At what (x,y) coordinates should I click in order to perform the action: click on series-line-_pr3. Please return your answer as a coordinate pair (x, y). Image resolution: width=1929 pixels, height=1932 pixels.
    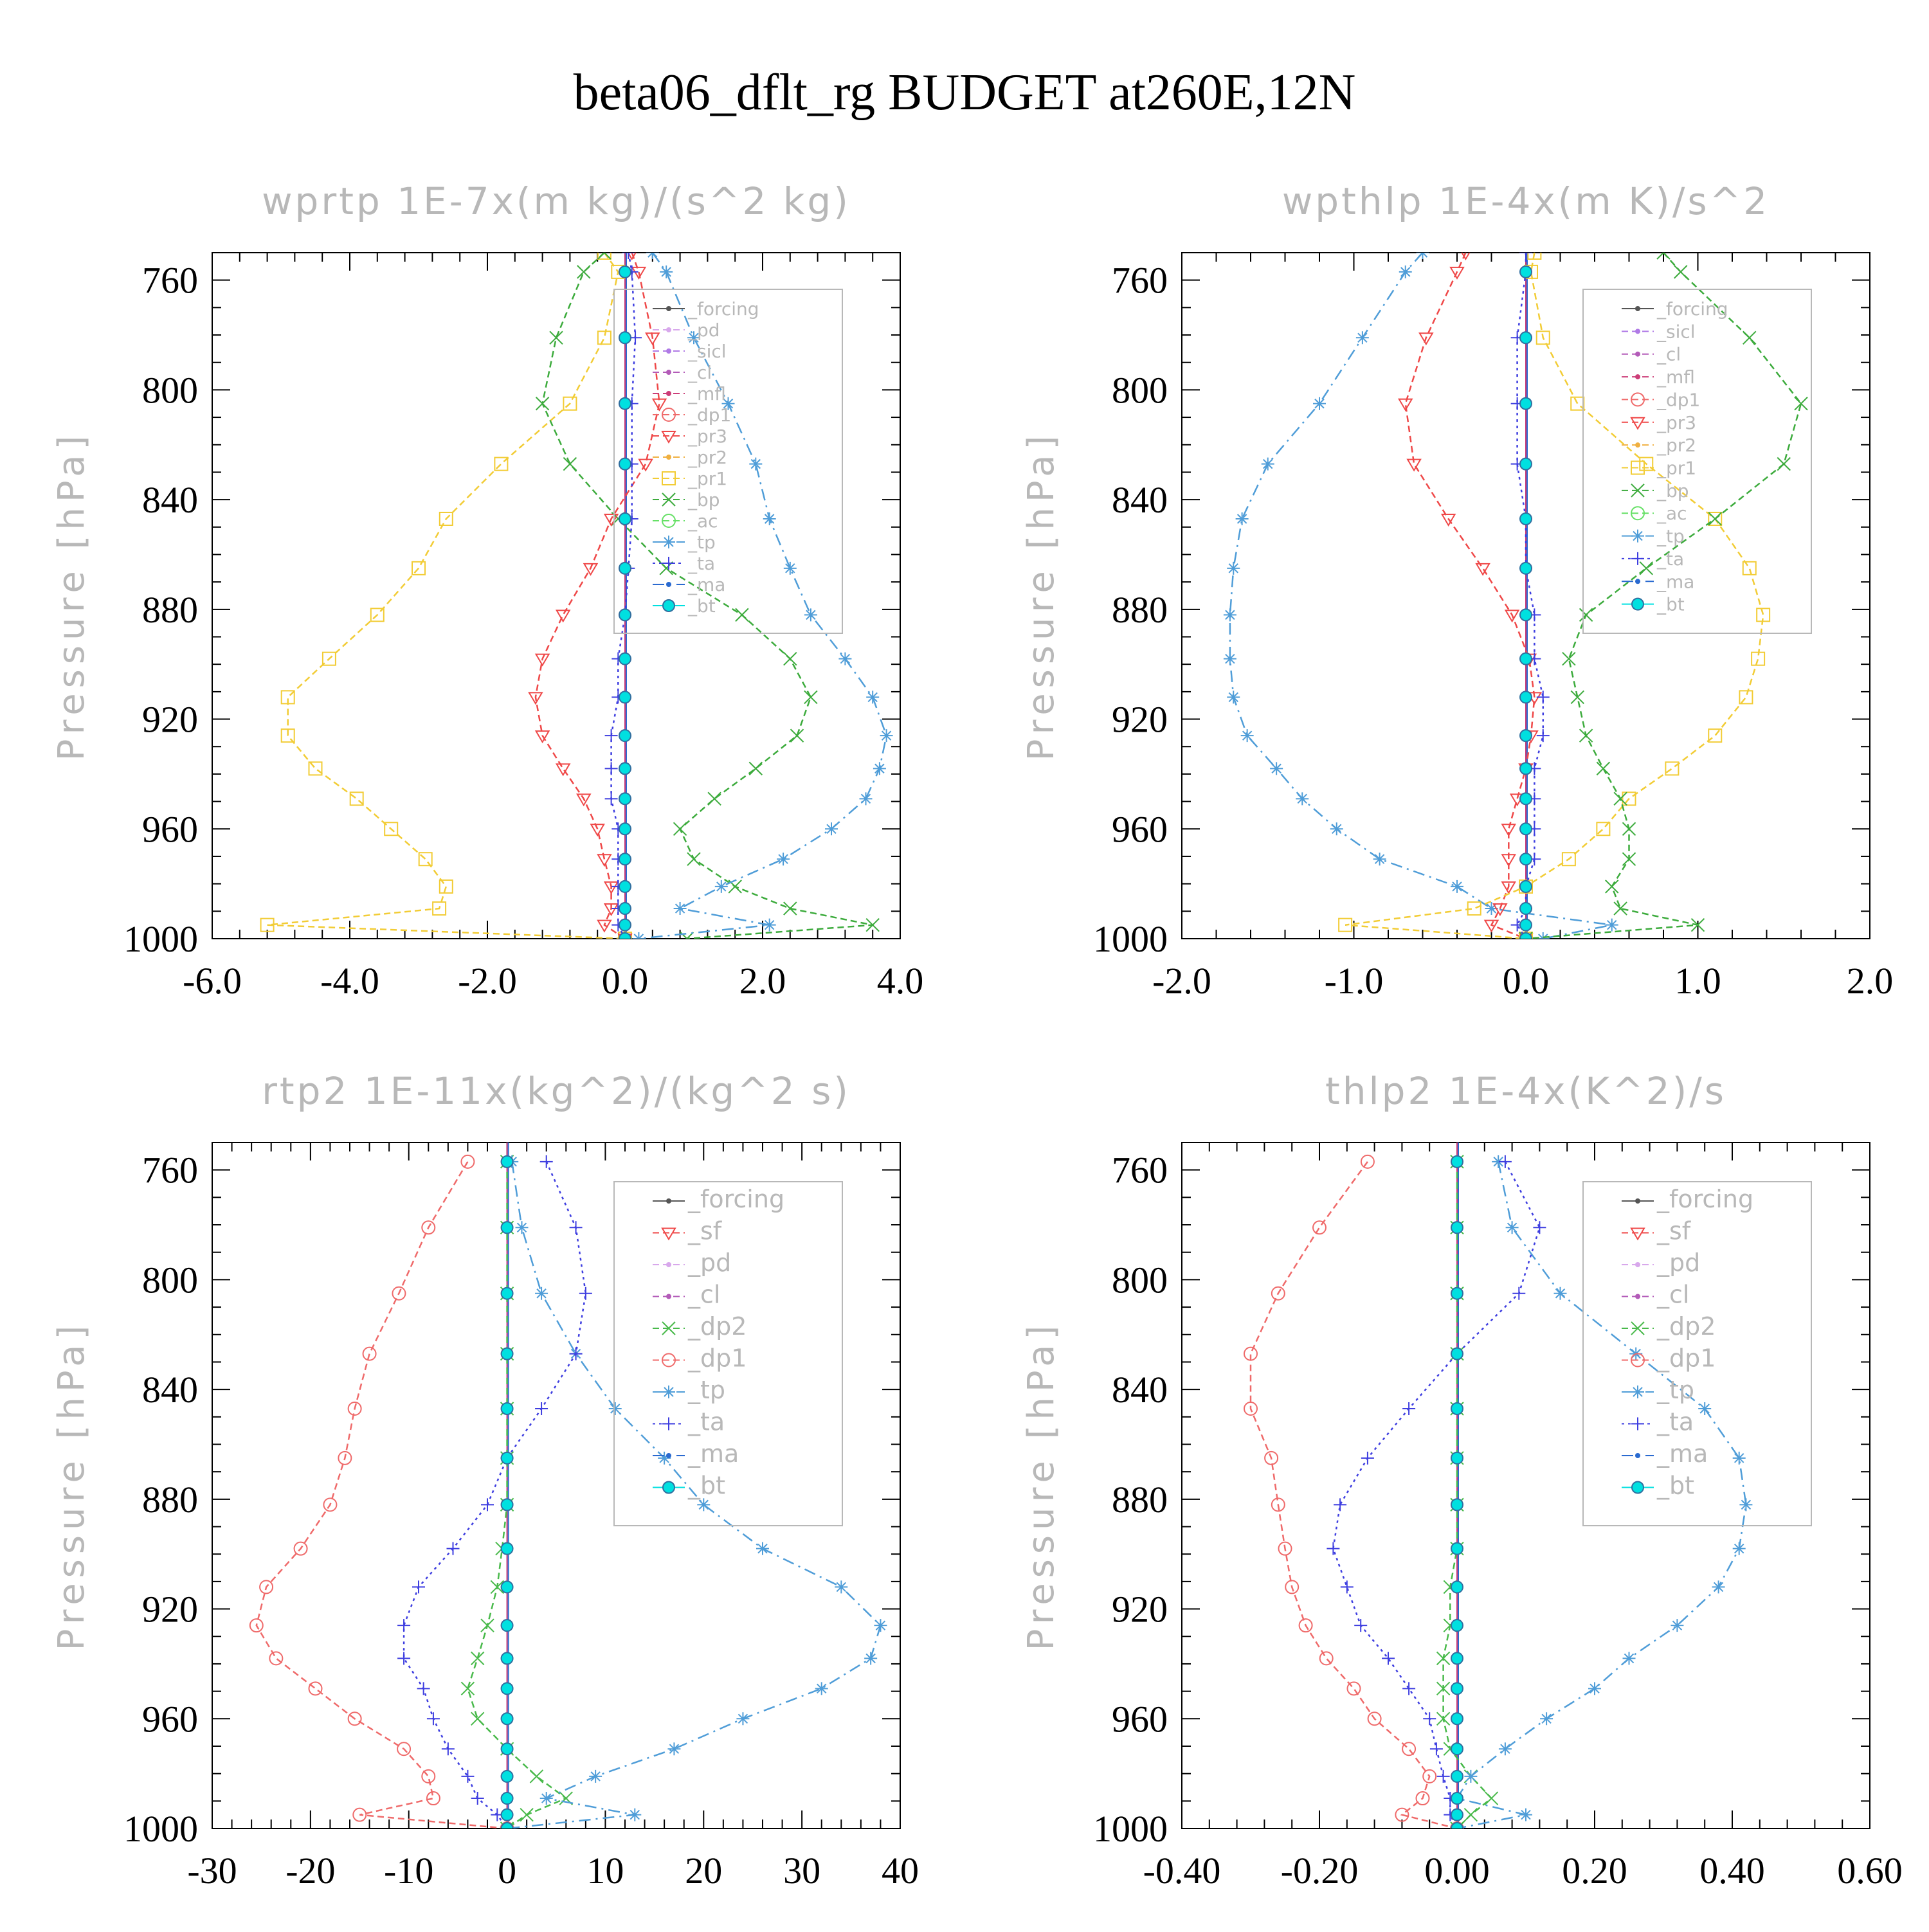
    Looking at the image, I should click on (597, 596).